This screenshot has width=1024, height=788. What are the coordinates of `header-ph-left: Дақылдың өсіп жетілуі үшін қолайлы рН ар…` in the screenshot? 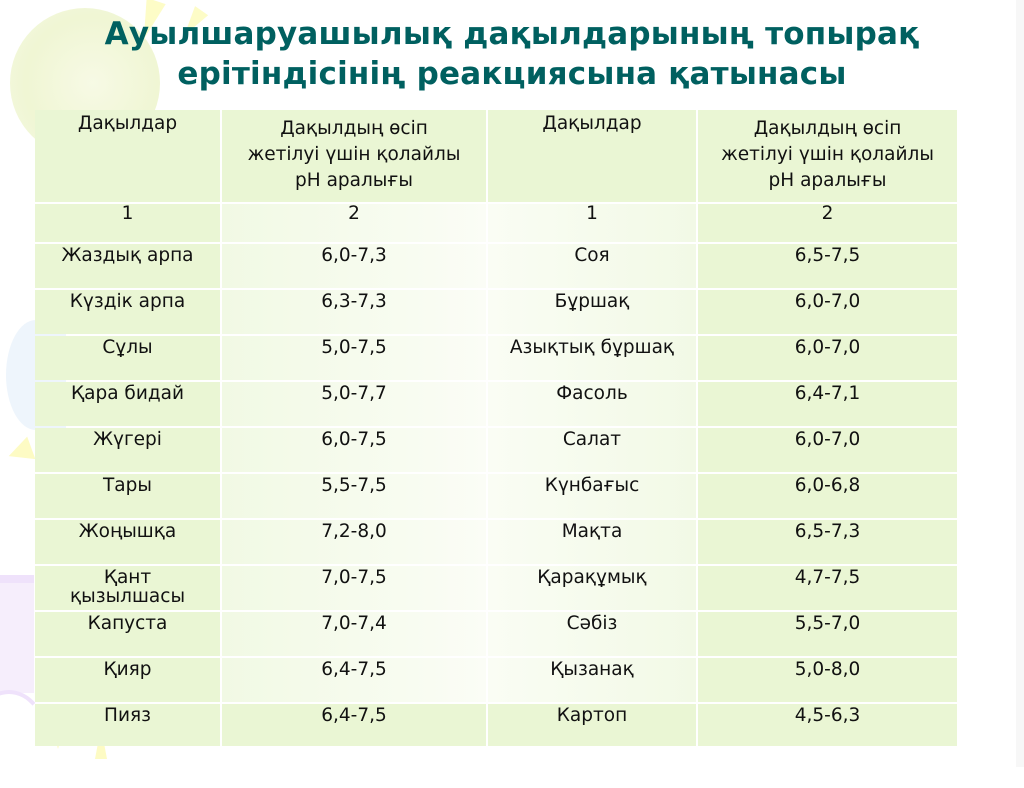 It's located at (354, 156).